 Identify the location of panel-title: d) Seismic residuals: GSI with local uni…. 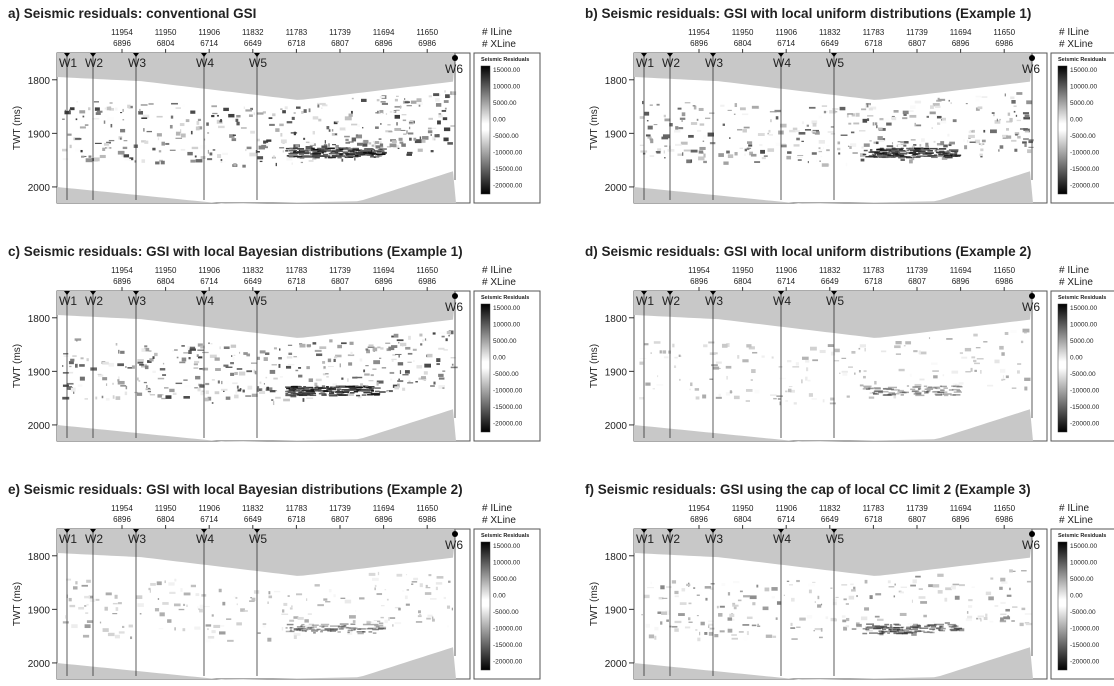
(808, 251).